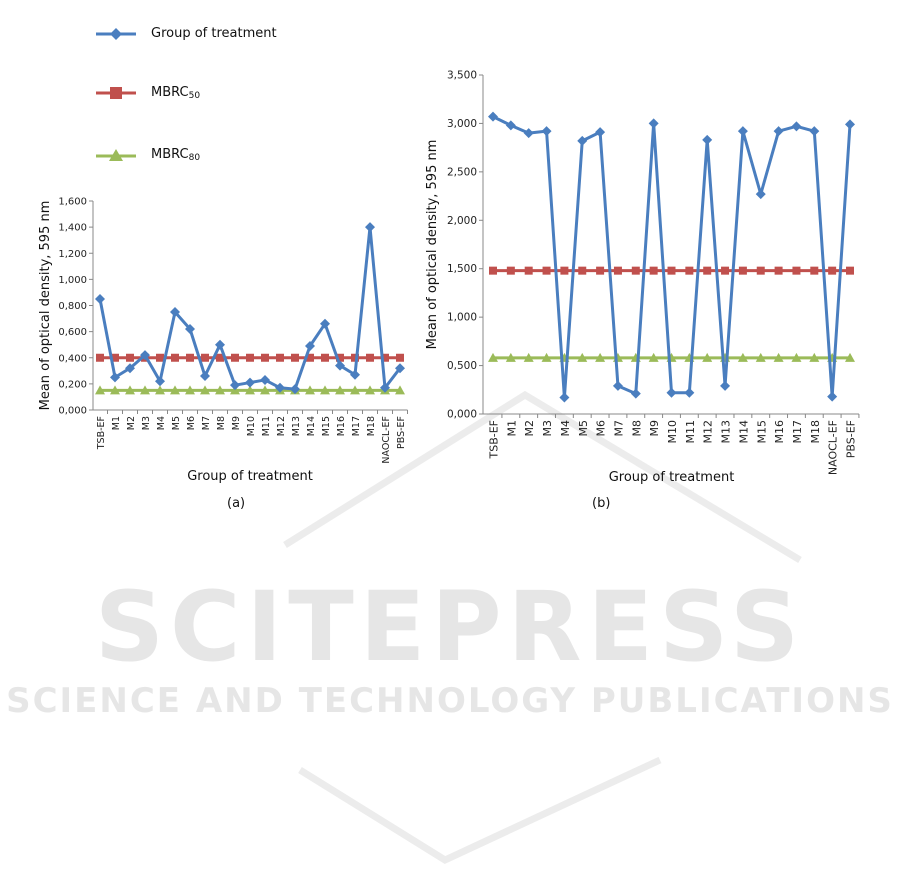 The image size is (901, 886). I want to click on y-tick-label: 0,600, so click(72, 332).